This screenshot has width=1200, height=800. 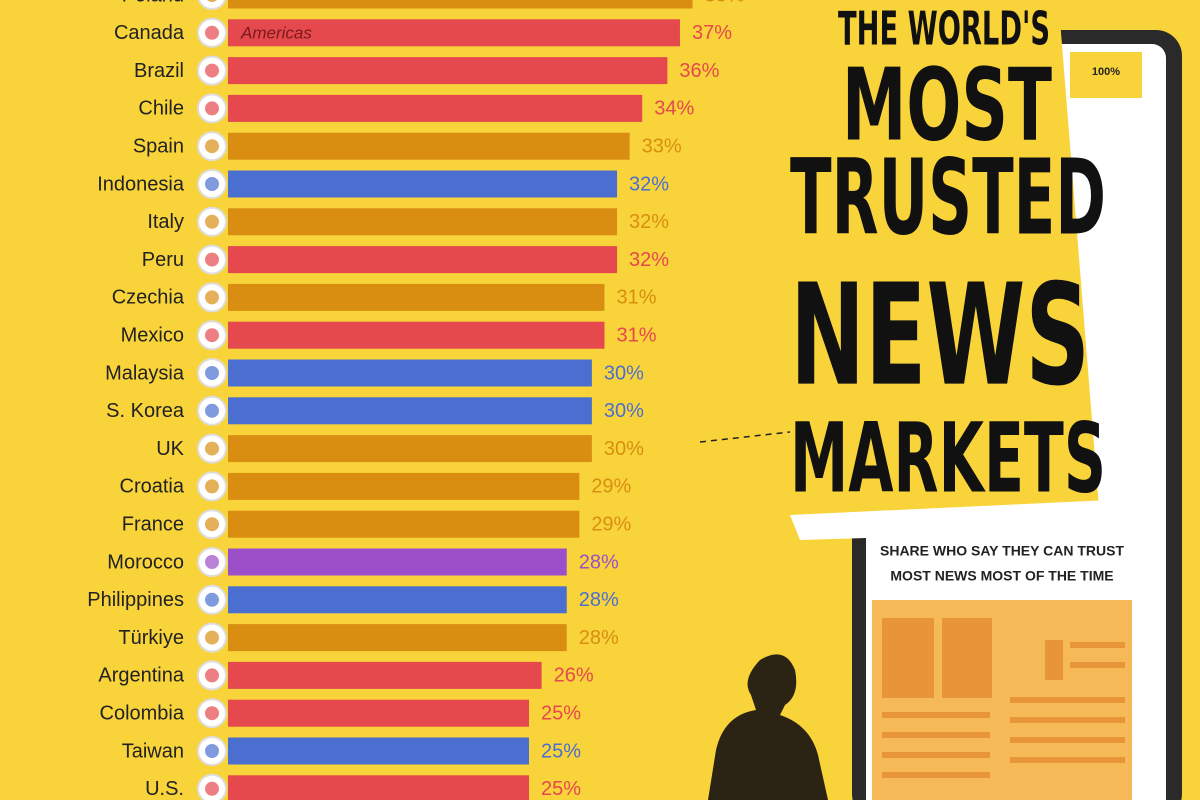 What do you see at coordinates (152, 487) in the screenshot?
I see `category-label: Croatia` at bounding box center [152, 487].